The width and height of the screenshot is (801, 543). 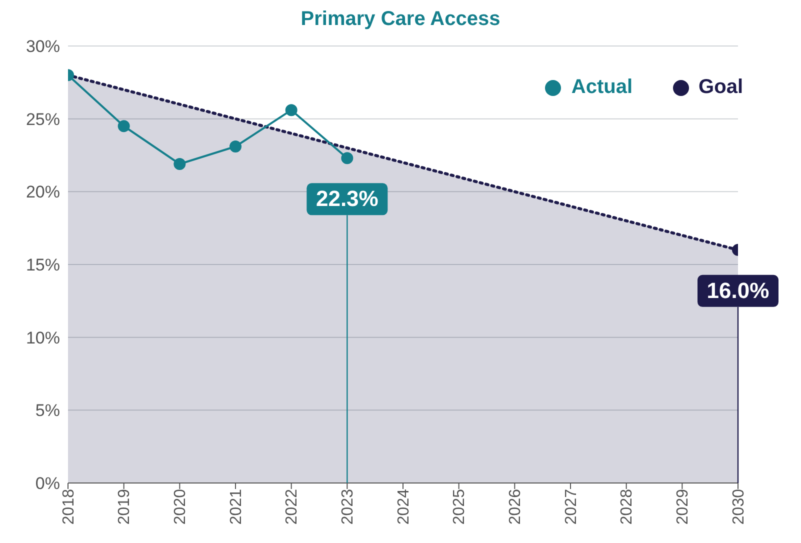 What do you see at coordinates (47, 410) in the screenshot?
I see `y-tick-label: 5%` at bounding box center [47, 410].